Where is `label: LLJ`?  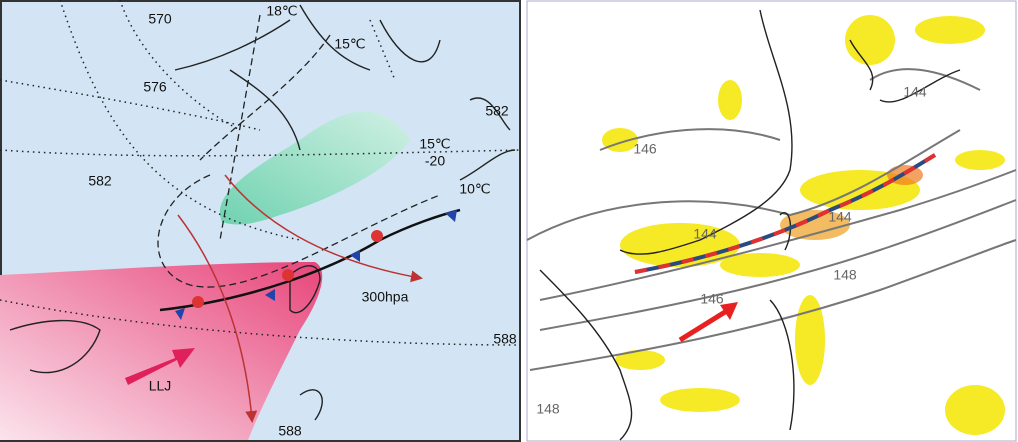
label: LLJ is located at coordinates (160, 386).